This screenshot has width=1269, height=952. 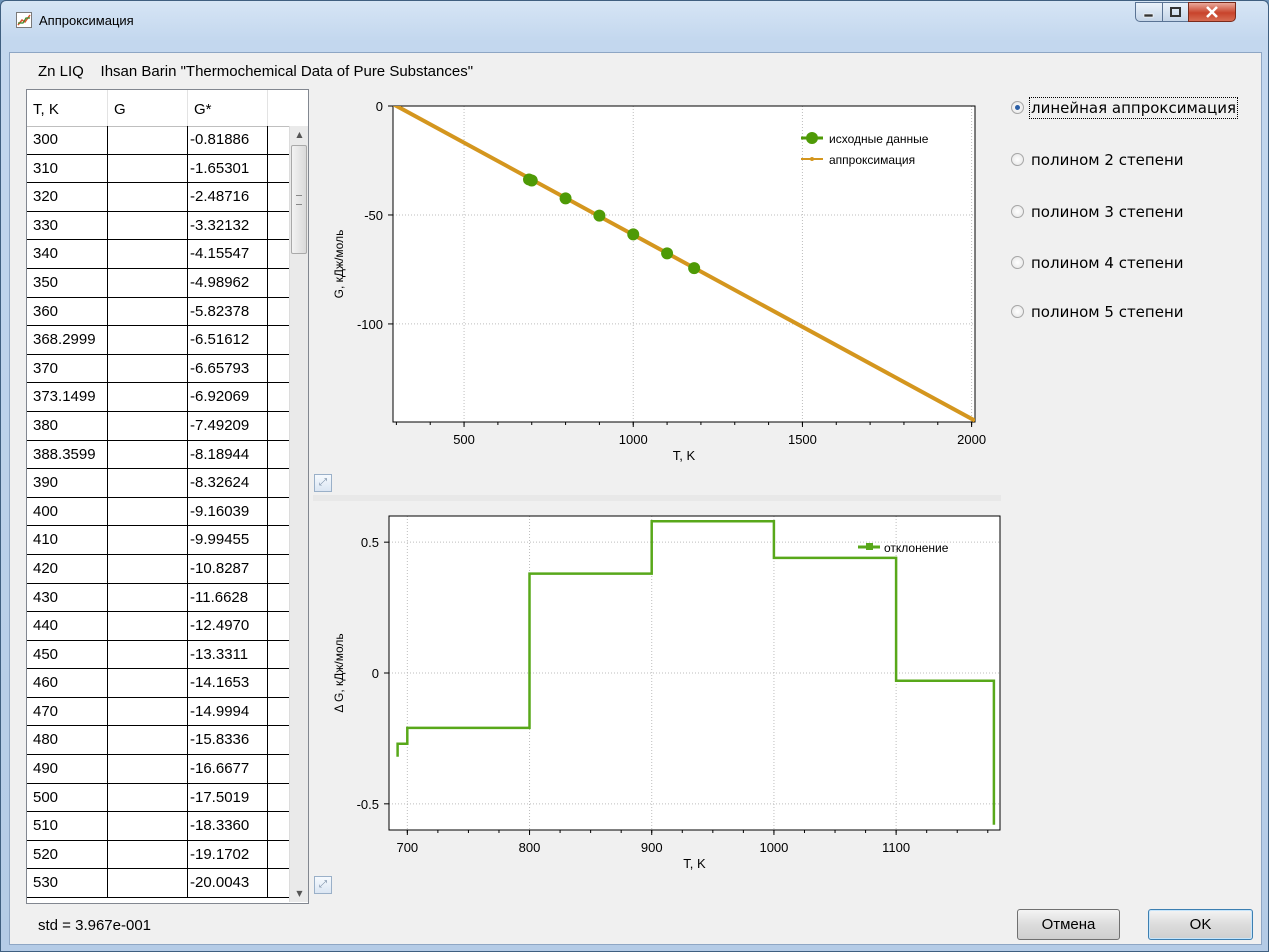 I want to click on cell-t: 390, so click(x=67, y=483).